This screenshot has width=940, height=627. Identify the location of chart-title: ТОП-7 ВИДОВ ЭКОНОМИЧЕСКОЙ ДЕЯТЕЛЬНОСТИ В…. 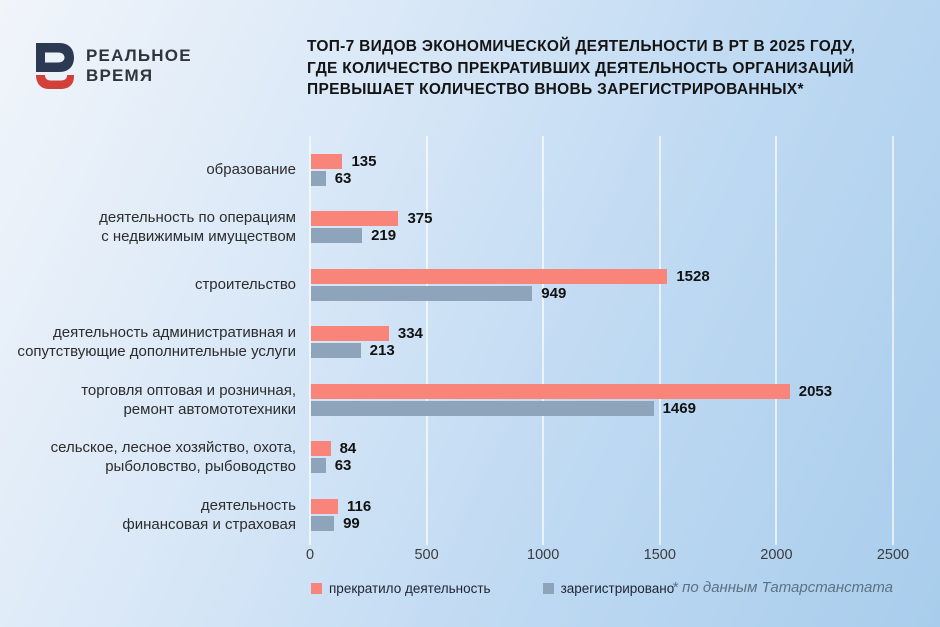
(581, 68).